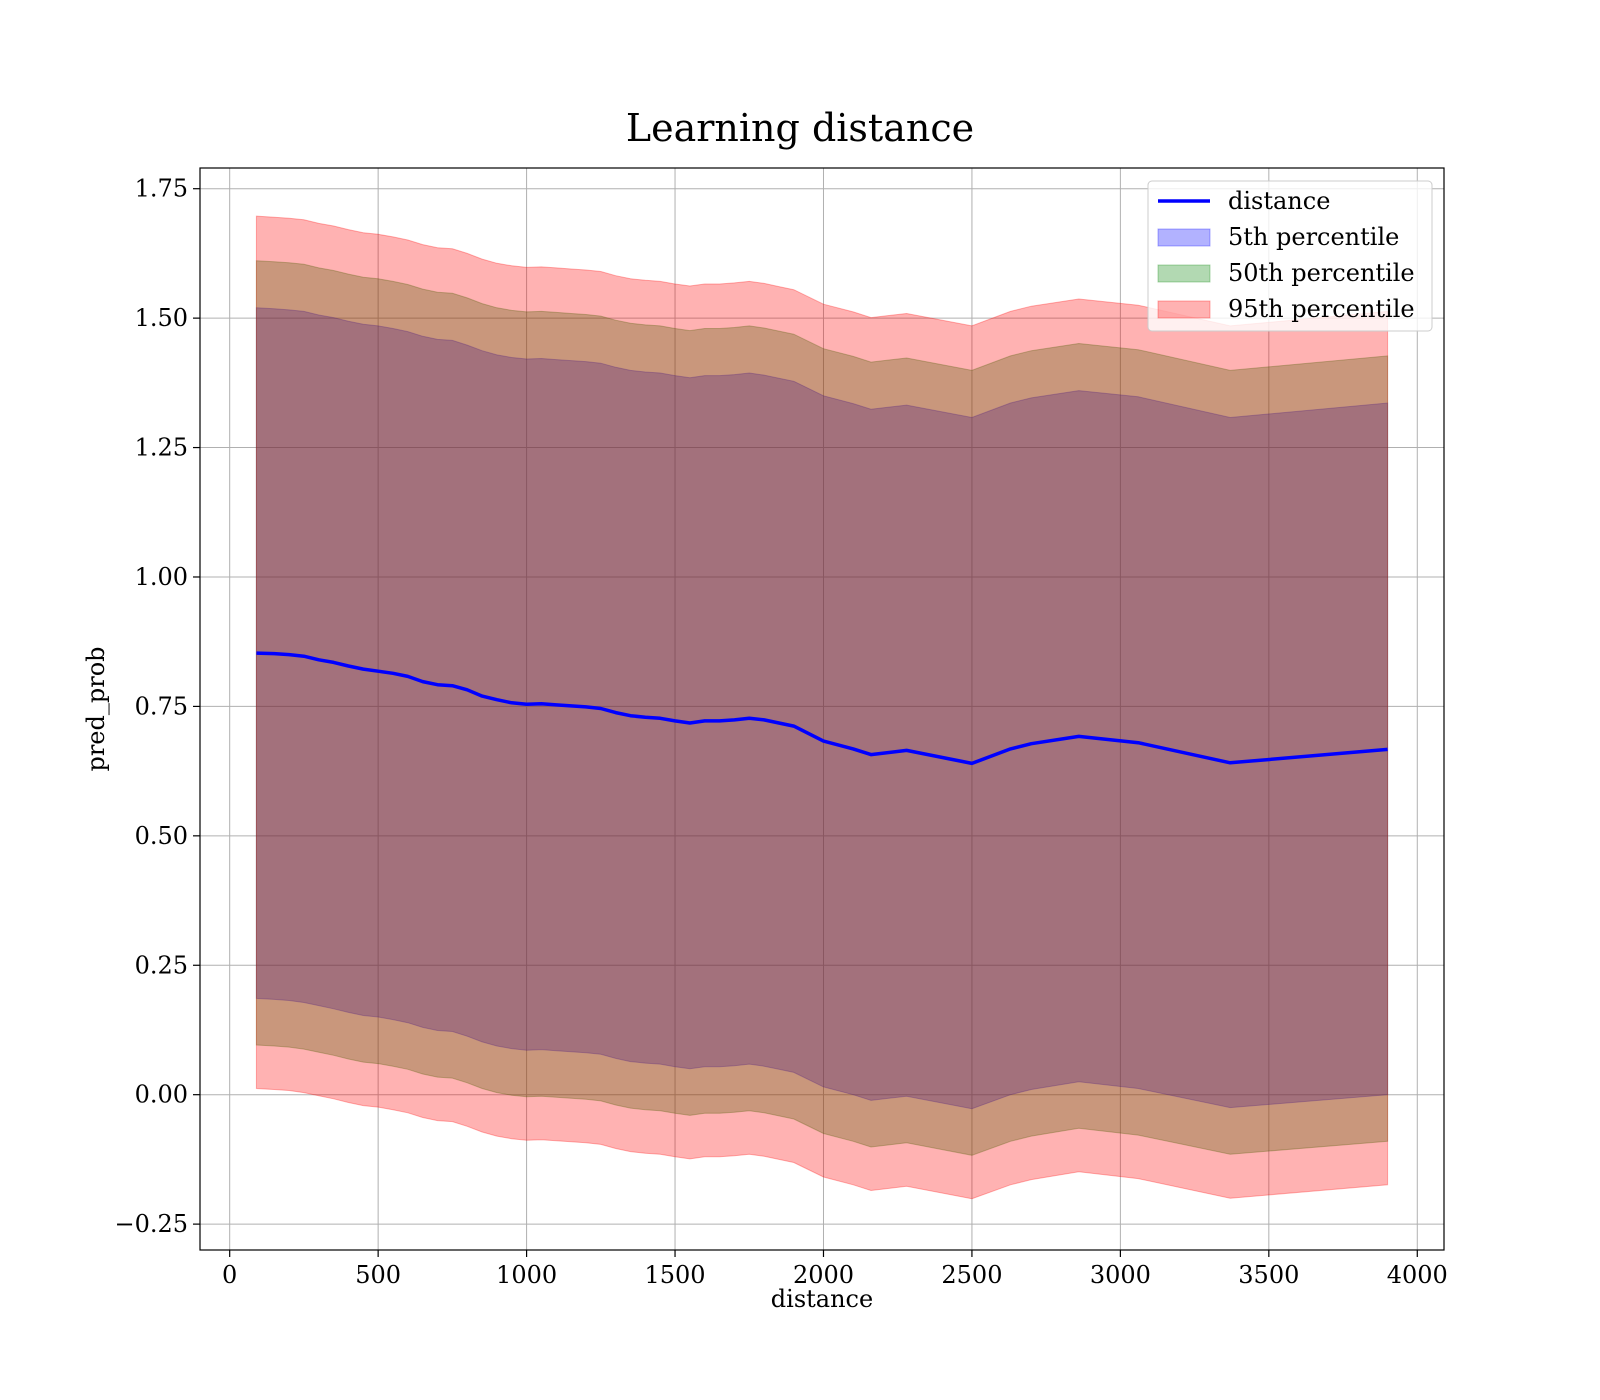 Image resolution: width=1600 pixels, height=1400 pixels. I want to click on x-tick-label: 2500, so click(971, 1275).